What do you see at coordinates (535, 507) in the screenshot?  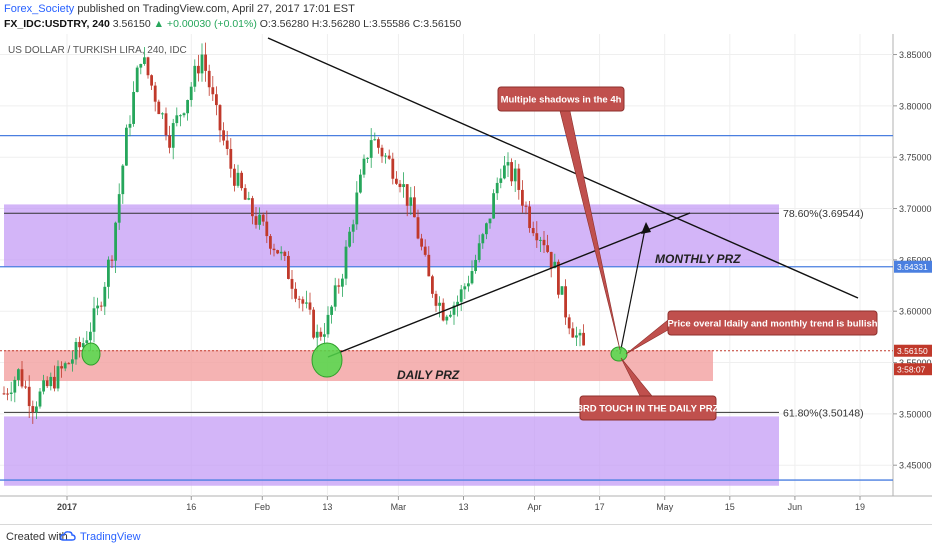 I see `x-tick-label: Apr` at bounding box center [535, 507].